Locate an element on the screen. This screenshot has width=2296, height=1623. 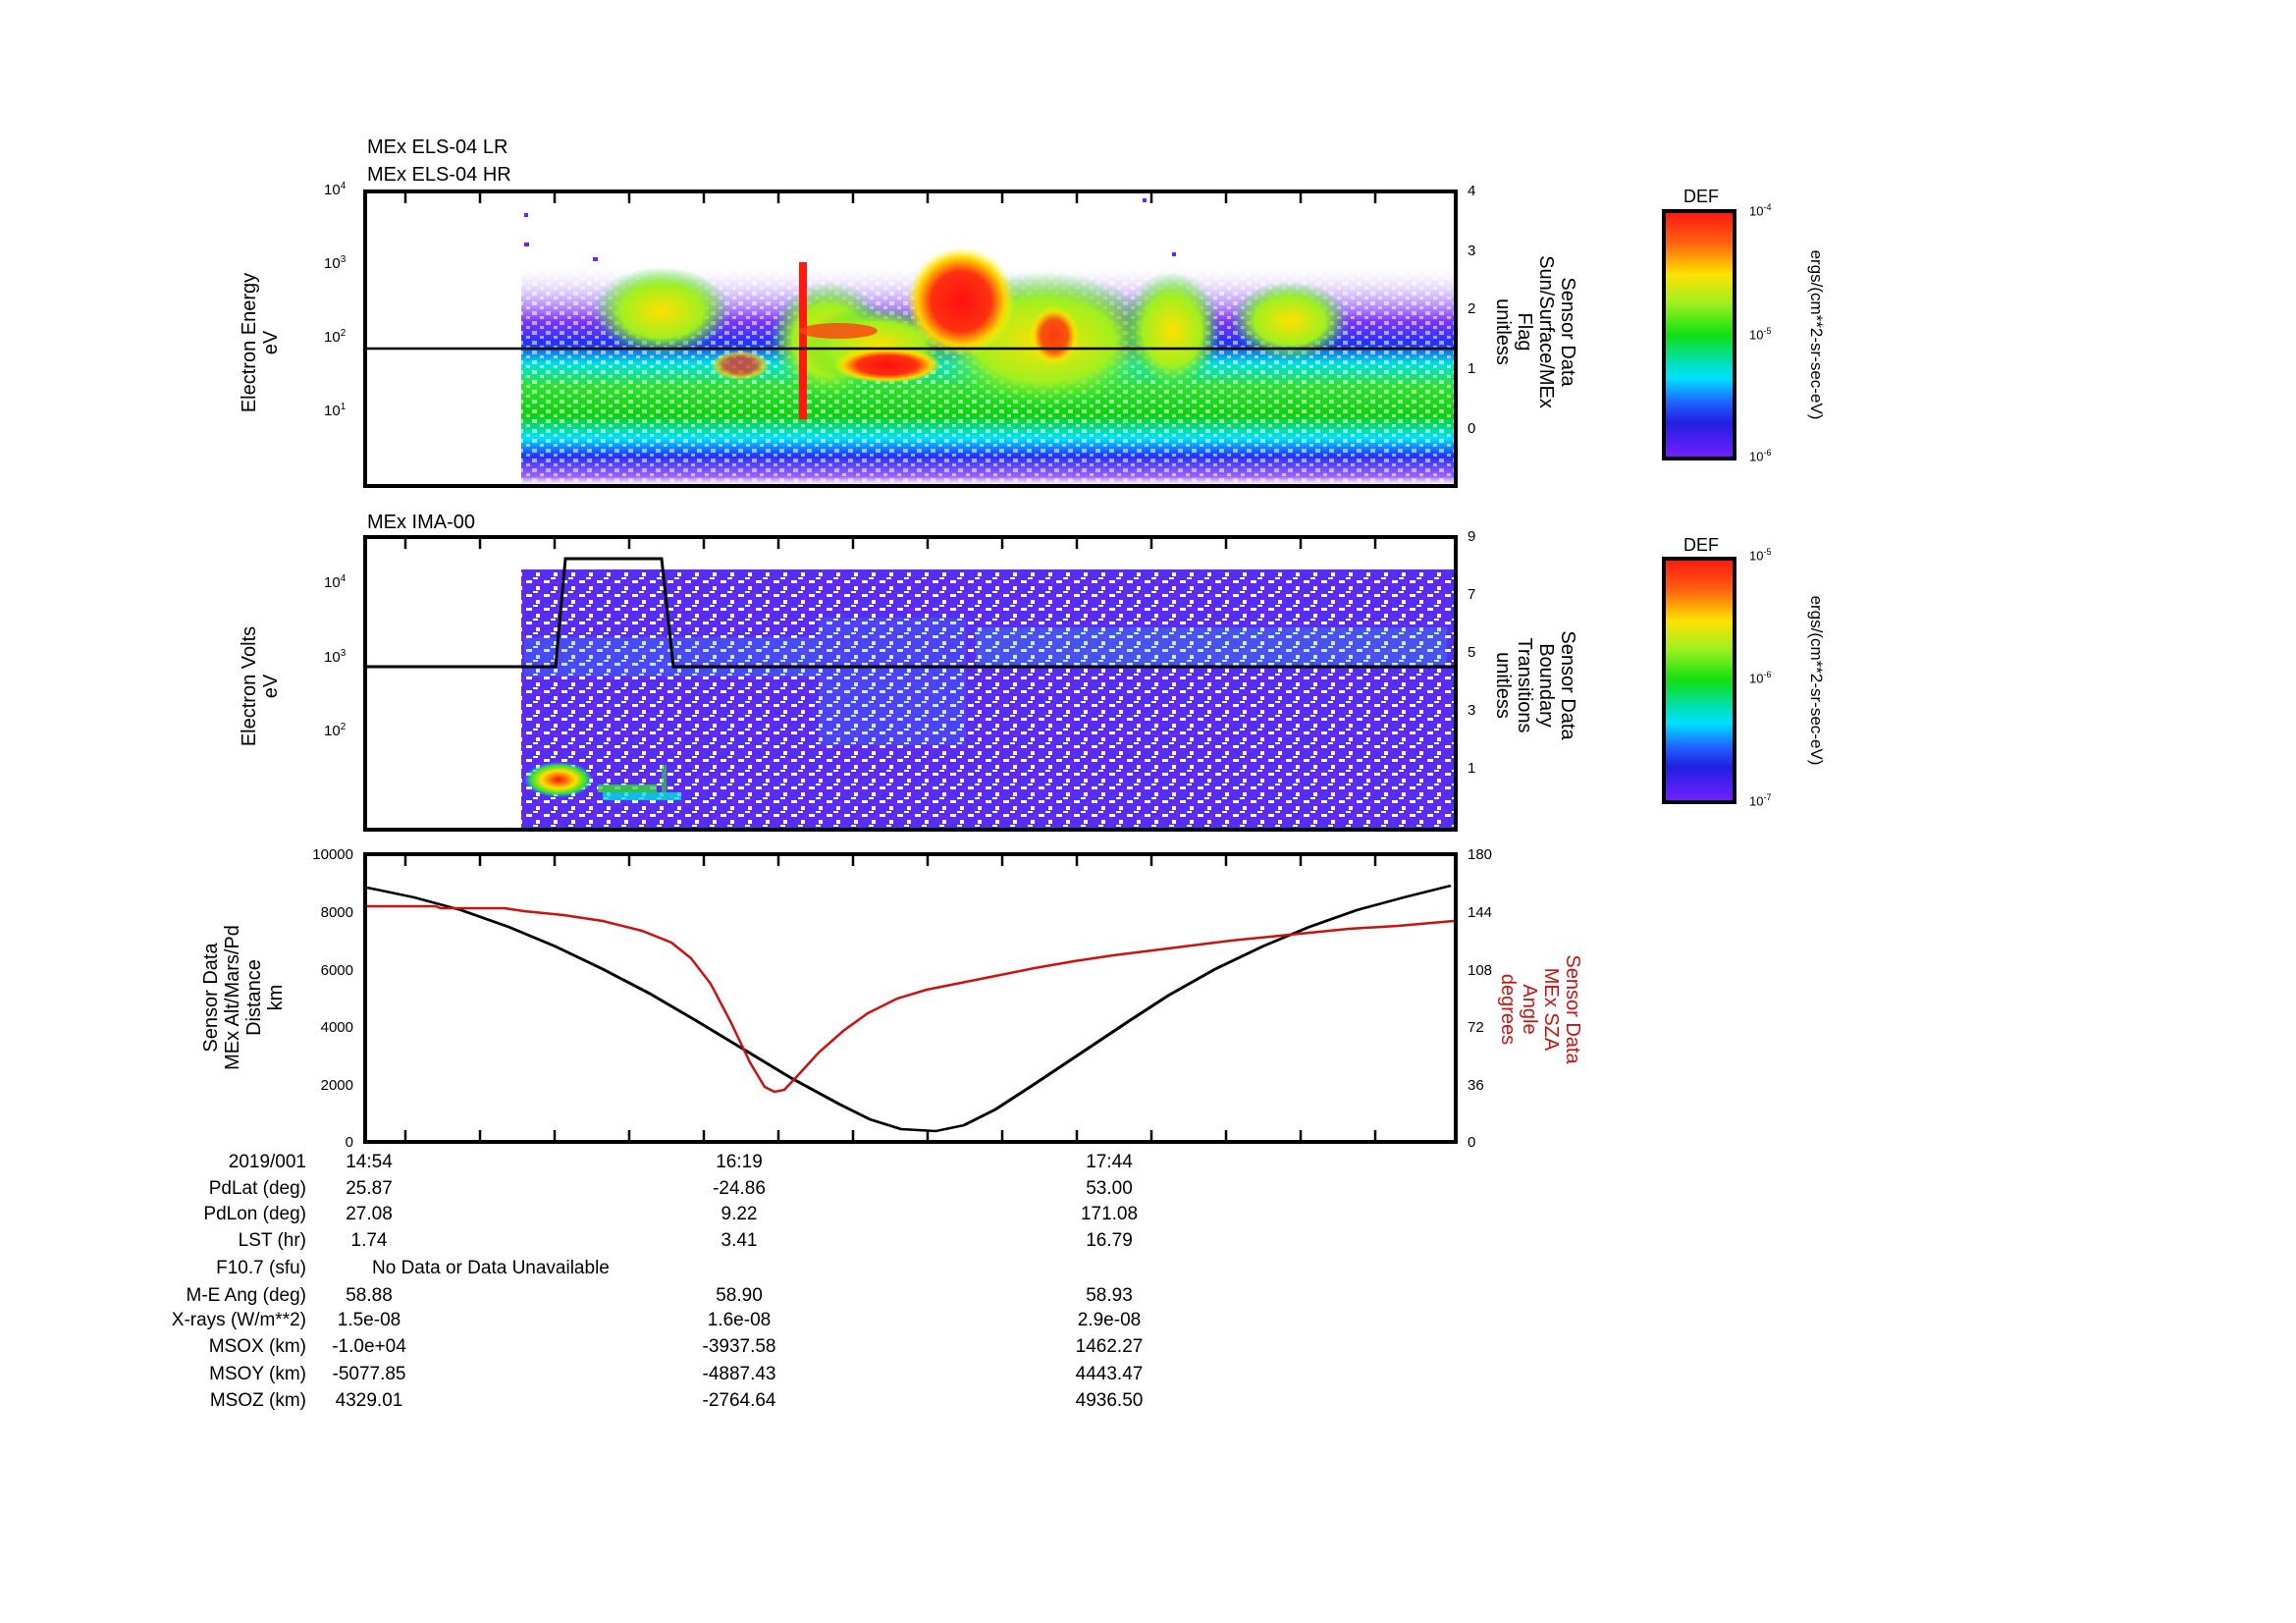
ytick-label: 4000 is located at coordinates (336, 1027).